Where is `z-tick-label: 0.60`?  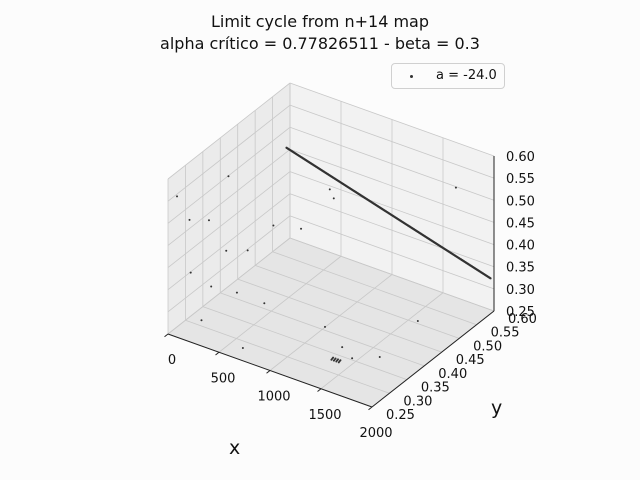
z-tick-label: 0.60 is located at coordinates (520, 157).